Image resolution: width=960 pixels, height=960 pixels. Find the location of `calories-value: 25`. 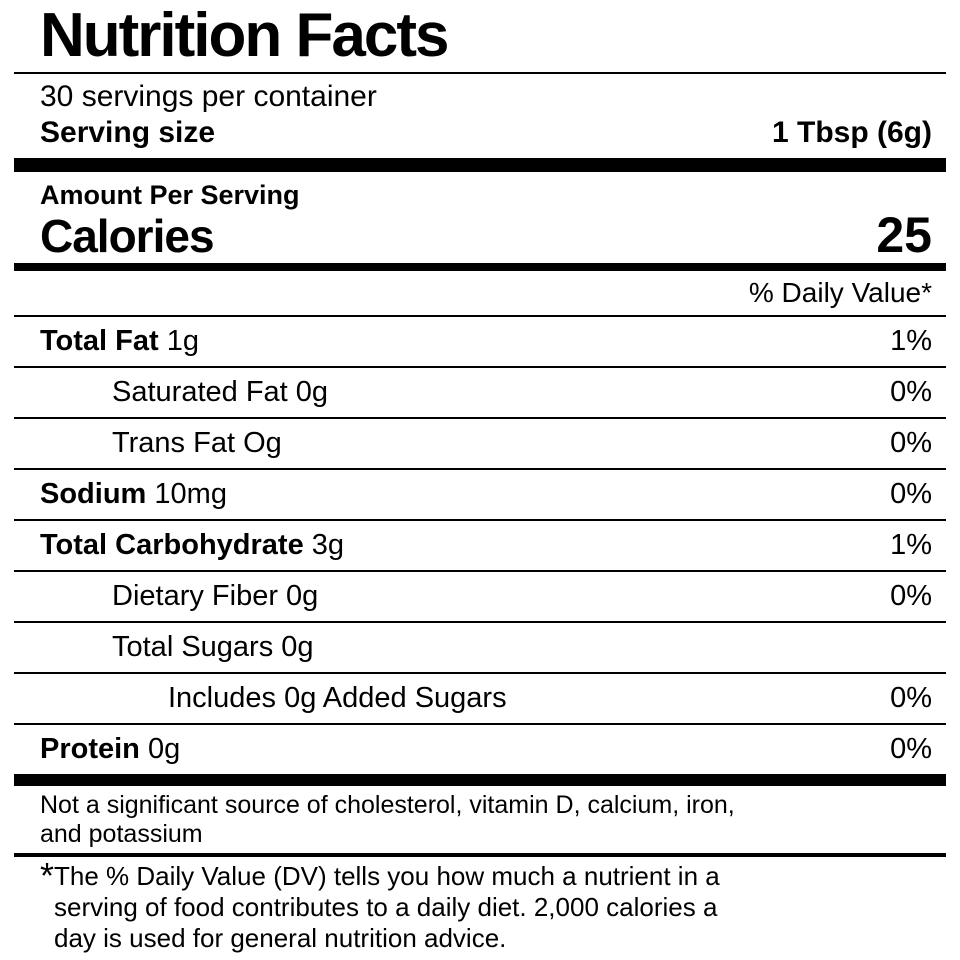

calories-value: 25 is located at coordinates (904, 235).